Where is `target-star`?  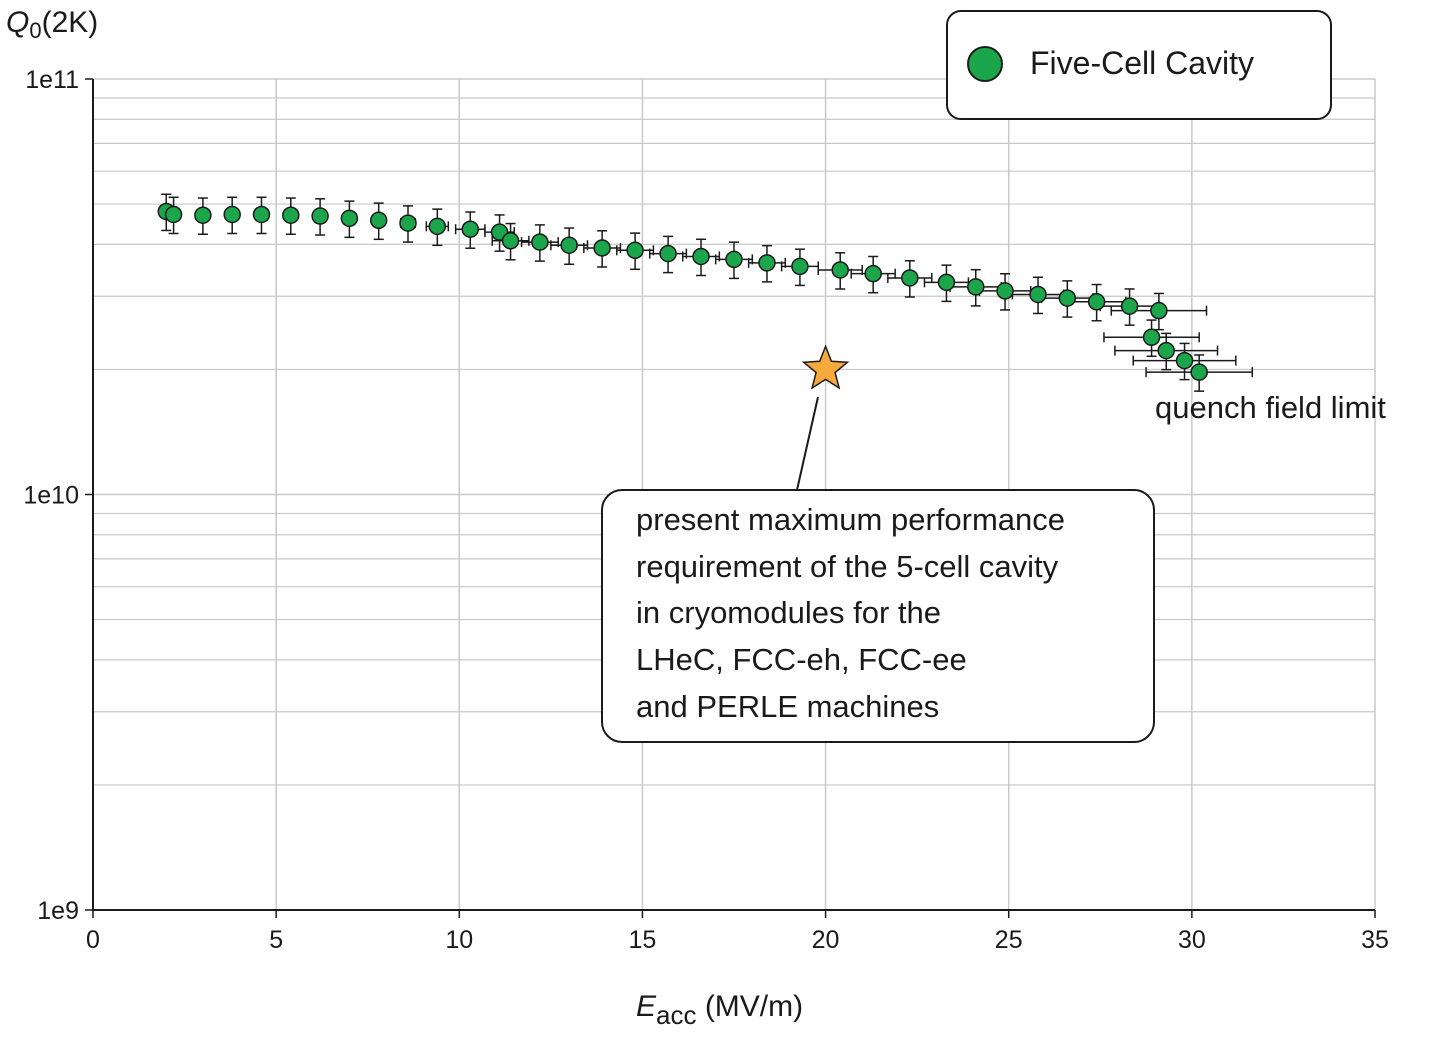 target-star is located at coordinates (825, 367).